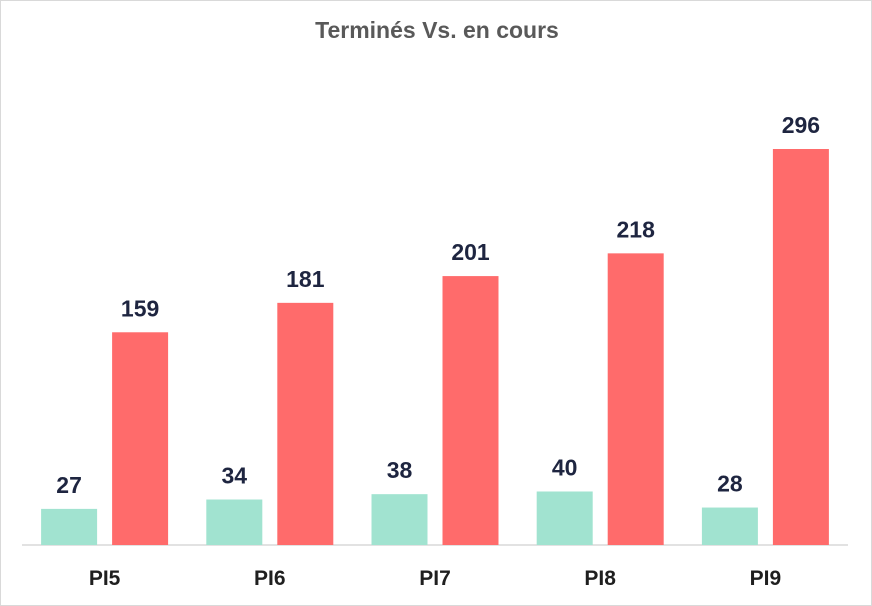 The image size is (872, 606). Describe the element at coordinates (766, 578) in the screenshot. I see `x-tick-label-pi9: PI9` at that location.